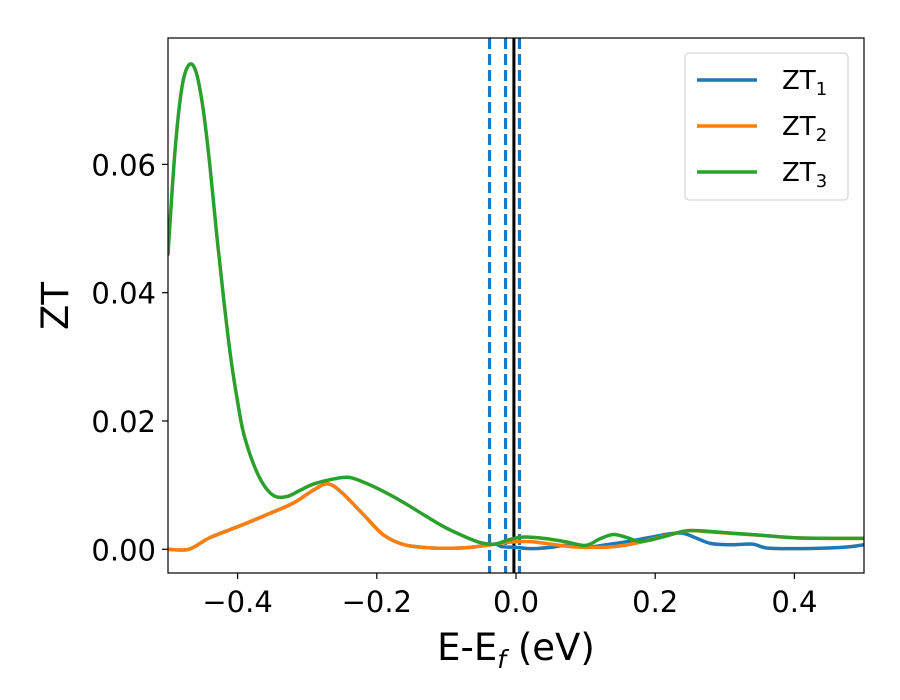 The height and width of the screenshot is (700, 900). Describe the element at coordinates (123, 422) in the screenshot. I see `y-tick-label: 0.02` at that location.